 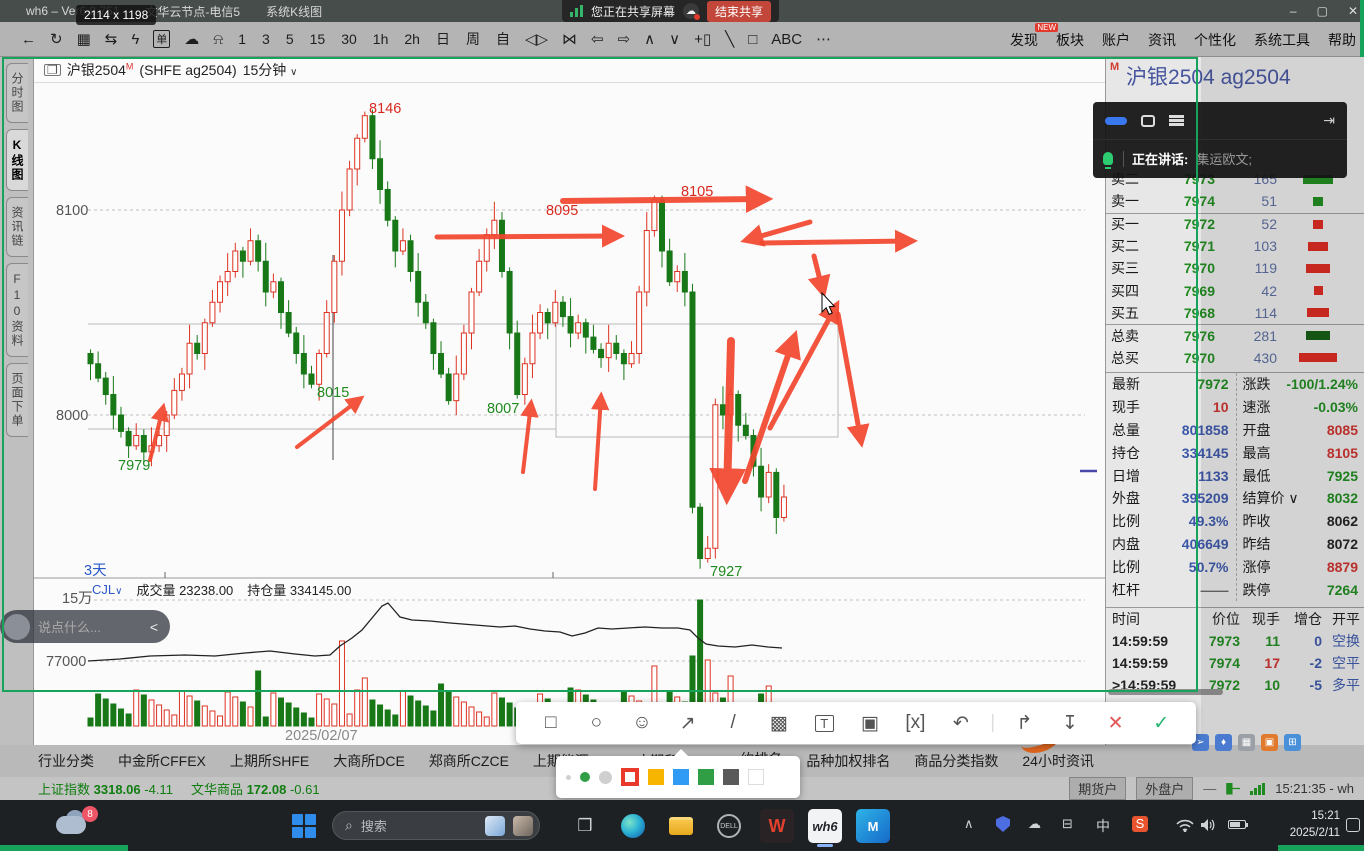 I want to click on chat-collapse-button: <, so click(x=153, y=626).